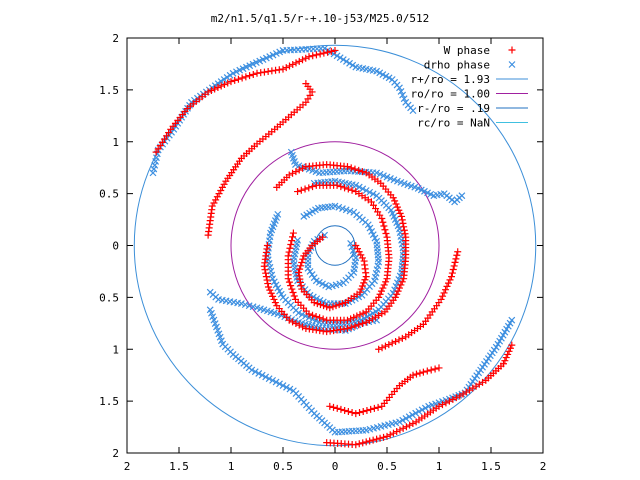  Describe the element at coordinates (439, 466) in the screenshot. I see `x-tick-label: 1` at that location.